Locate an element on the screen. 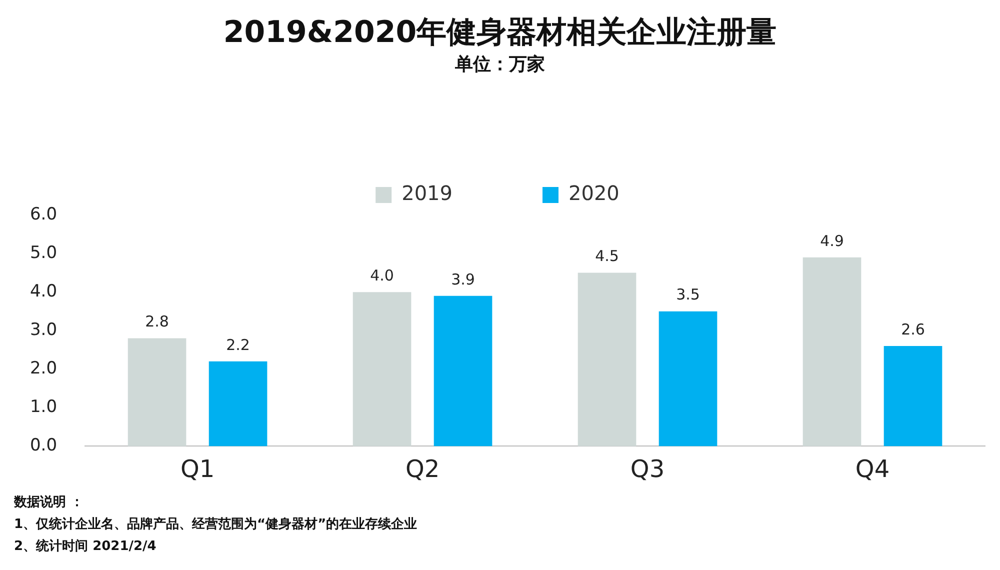  text: 数据说明 ： is located at coordinates (49, 503).